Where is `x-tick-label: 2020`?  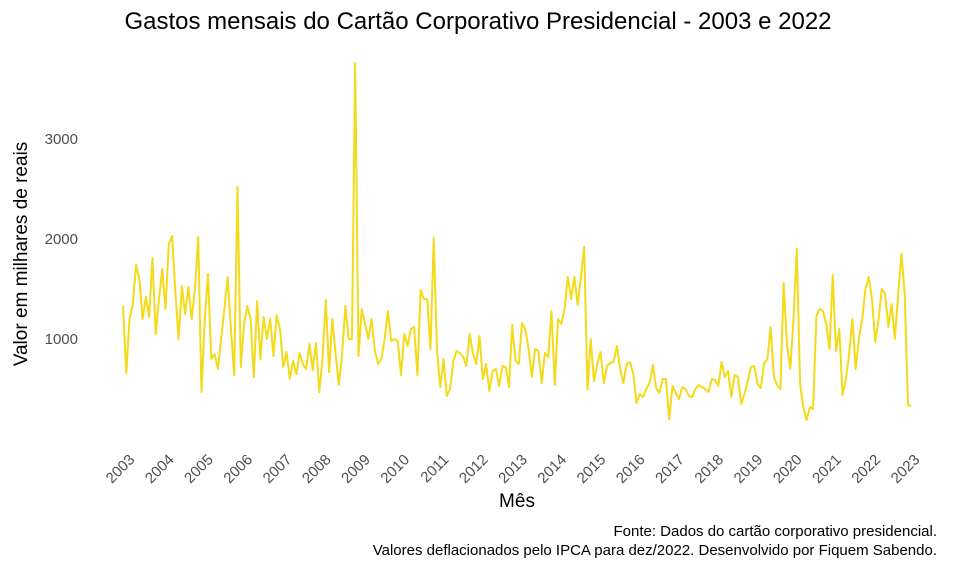 x-tick-label: 2020 is located at coordinates (788, 469).